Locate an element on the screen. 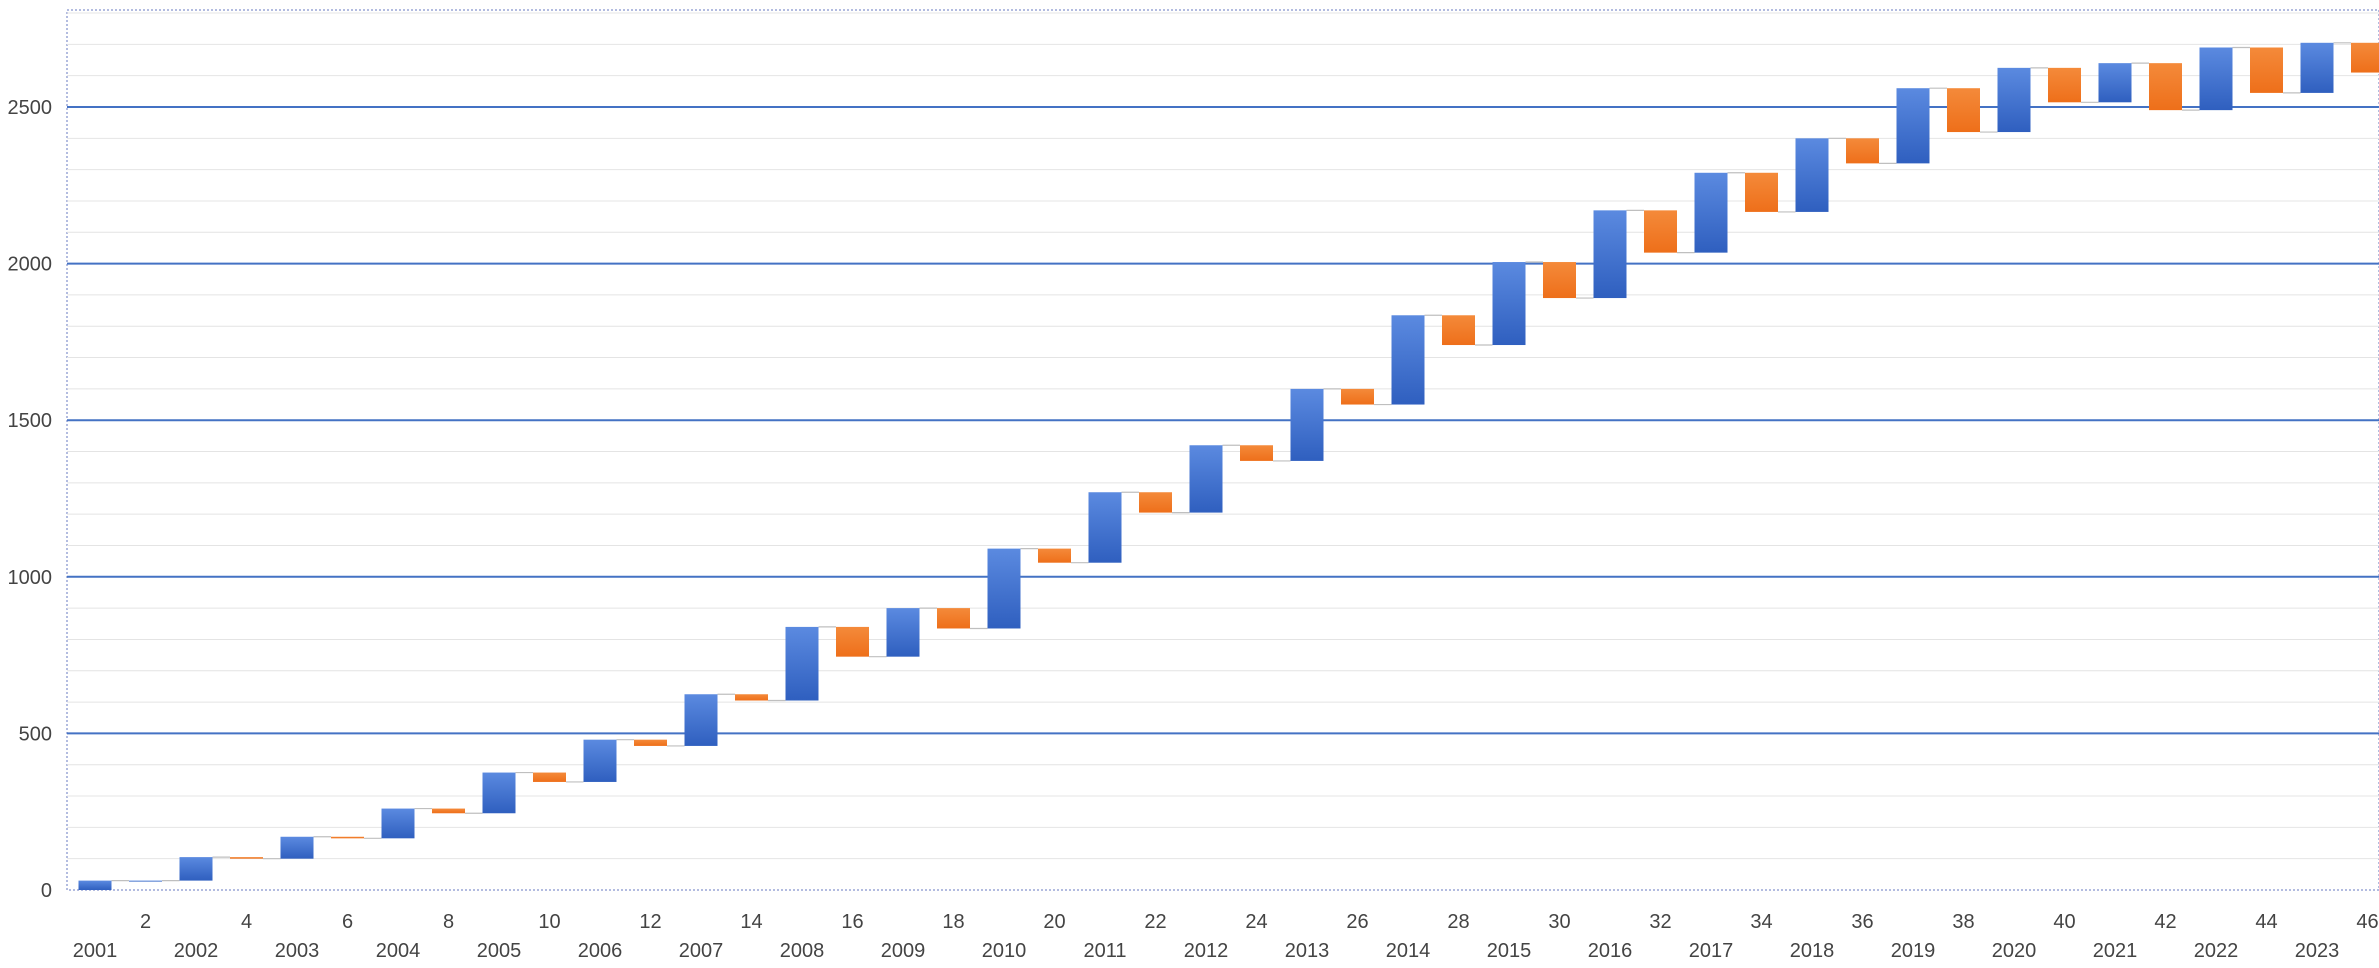  year-label: 2014 is located at coordinates (1408, 951).